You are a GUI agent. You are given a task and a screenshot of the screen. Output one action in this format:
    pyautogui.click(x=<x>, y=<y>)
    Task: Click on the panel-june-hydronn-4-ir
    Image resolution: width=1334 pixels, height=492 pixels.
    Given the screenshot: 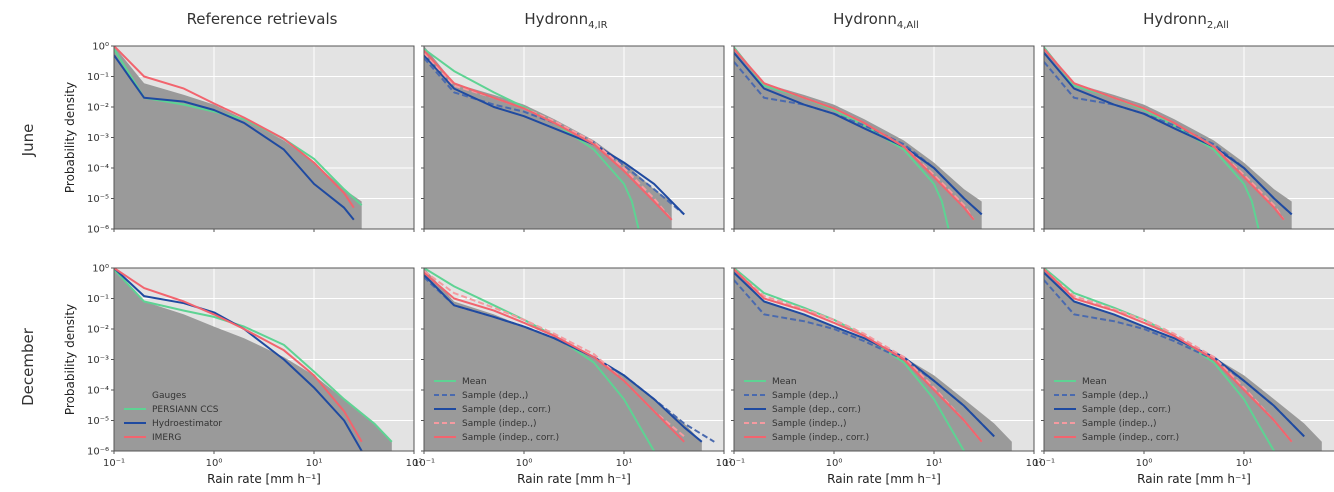 What is the action you would take?
    pyautogui.click(x=573, y=138)
    